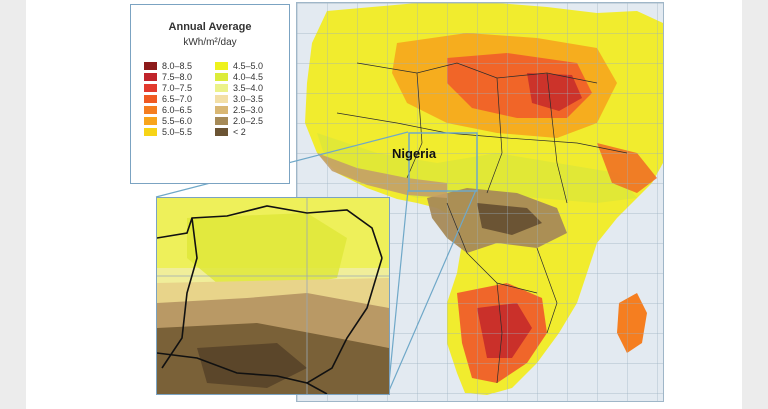  Describe the element at coordinates (210, 42) in the screenshot. I see `legend-unit: kWh/m²/day` at that location.